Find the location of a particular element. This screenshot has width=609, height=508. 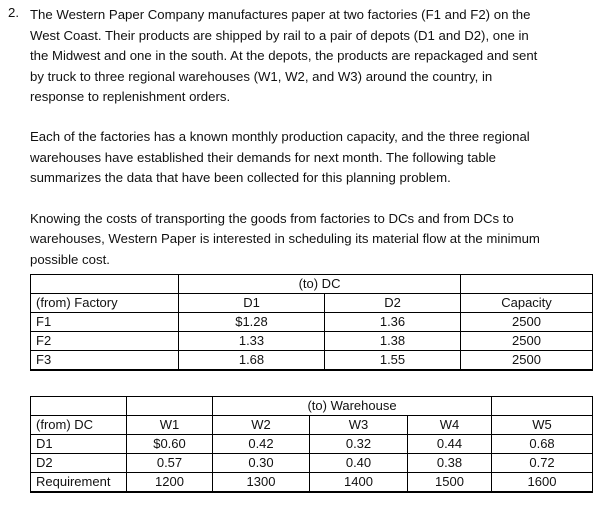

table-cell: 1500 is located at coordinates (449, 482).